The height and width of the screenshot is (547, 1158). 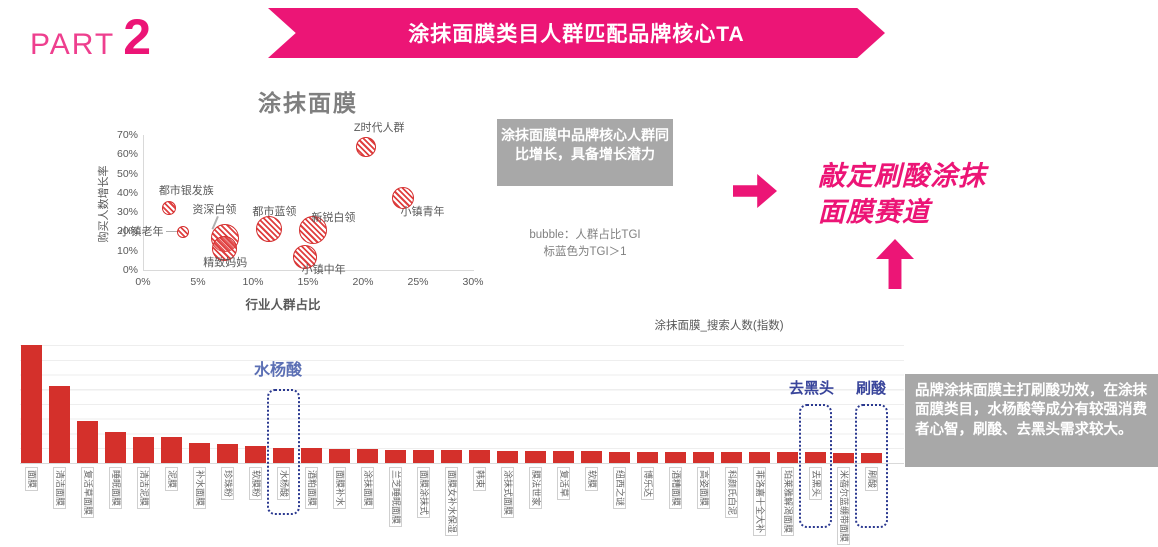 I want to click on bubble-note: bubble：人群占比TGI 标蓝色为TGI＞1, so click(x=585, y=244).